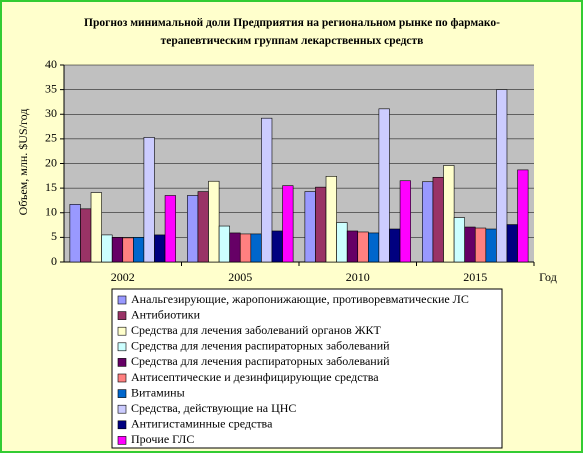 The width and height of the screenshot is (583, 453). Describe the element at coordinates (213, 408) in the screenshot. I see `legend-label: Средства, действующие на ЦНС` at that location.